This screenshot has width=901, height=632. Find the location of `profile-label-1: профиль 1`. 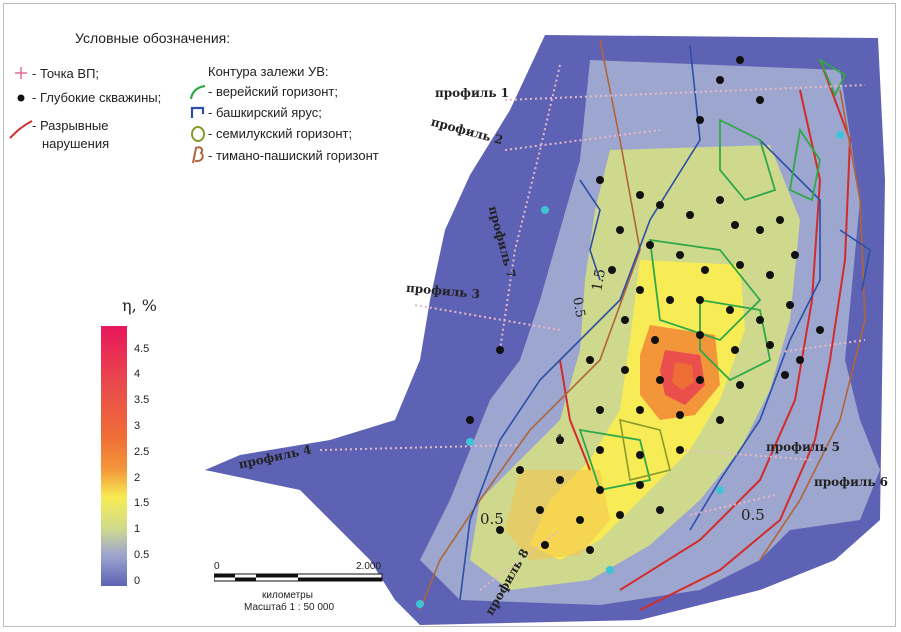

profile-label-1: профиль 1 is located at coordinates (472, 93).